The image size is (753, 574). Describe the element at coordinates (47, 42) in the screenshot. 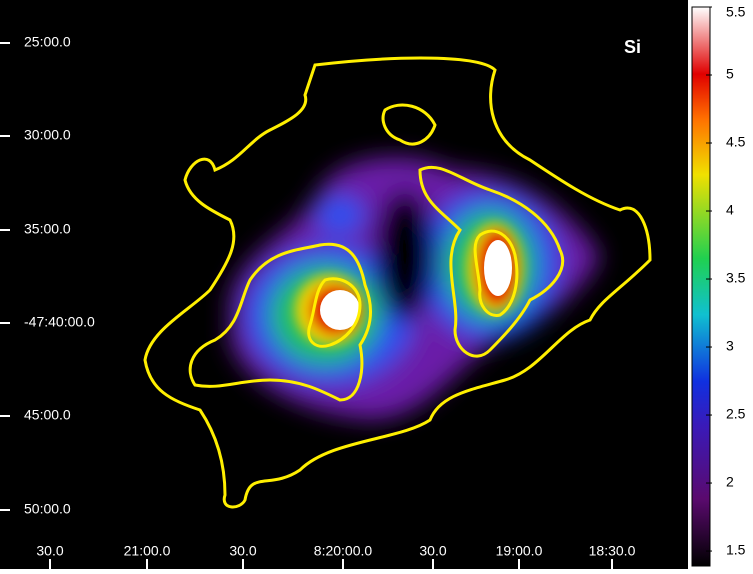

I see `y-tick-label: 25:00.0` at that location.